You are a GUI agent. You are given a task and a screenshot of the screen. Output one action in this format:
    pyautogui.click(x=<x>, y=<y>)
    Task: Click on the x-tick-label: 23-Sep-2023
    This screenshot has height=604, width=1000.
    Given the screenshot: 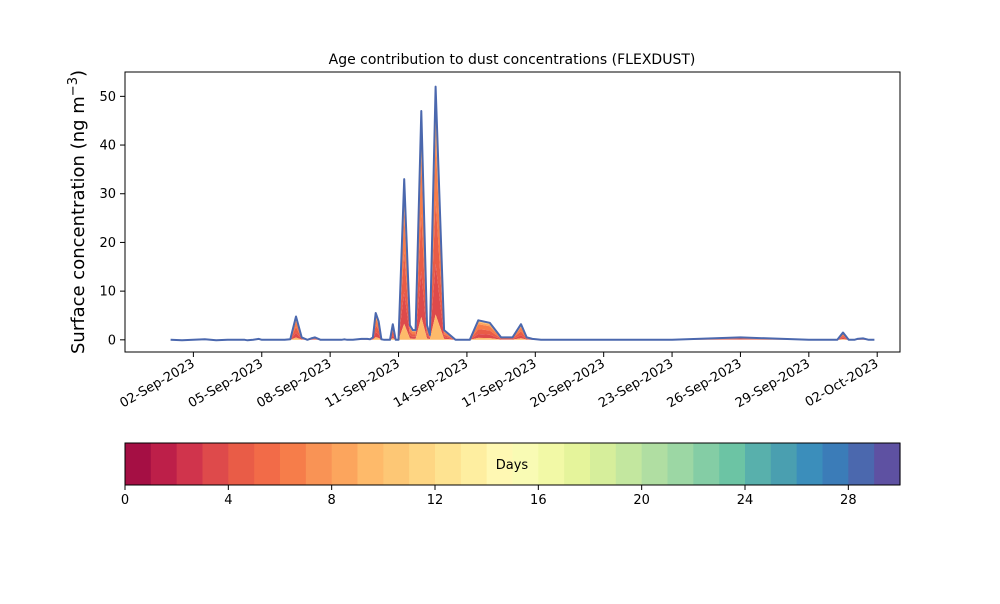 What is the action you would take?
    pyautogui.click(x=636, y=383)
    